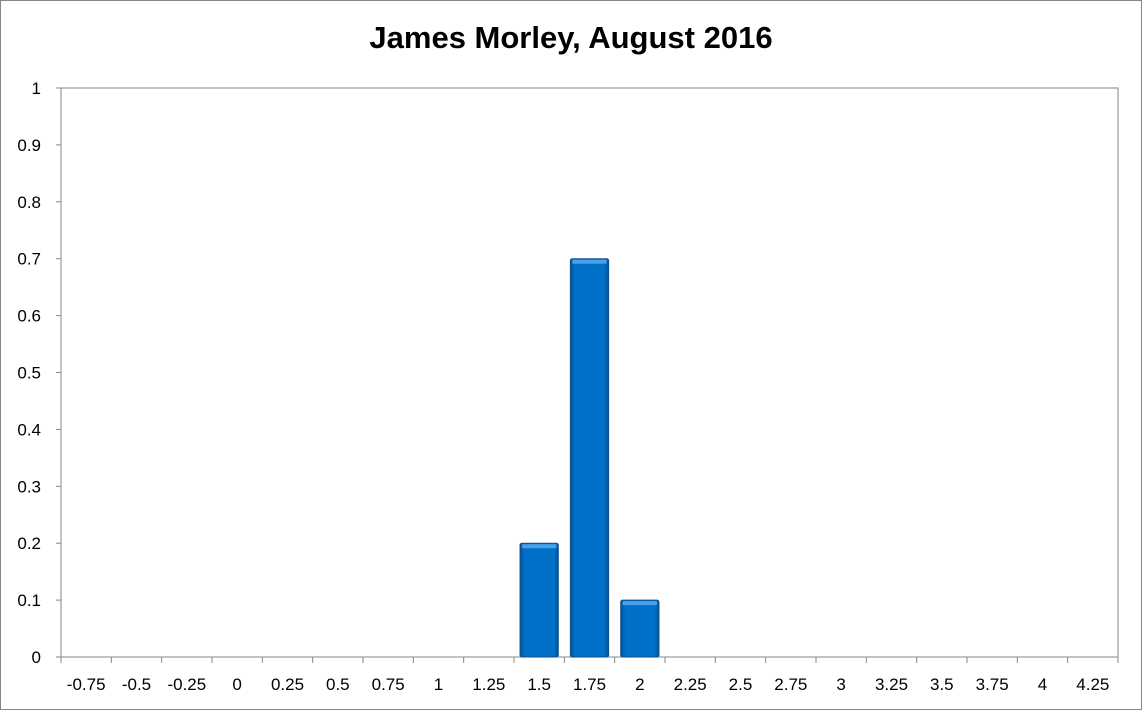 The height and width of the screenshot is (710, 1142). Describe the element at coordinates (840, 684) in the screenshot. I see `x-tick-label: 3` at that location.